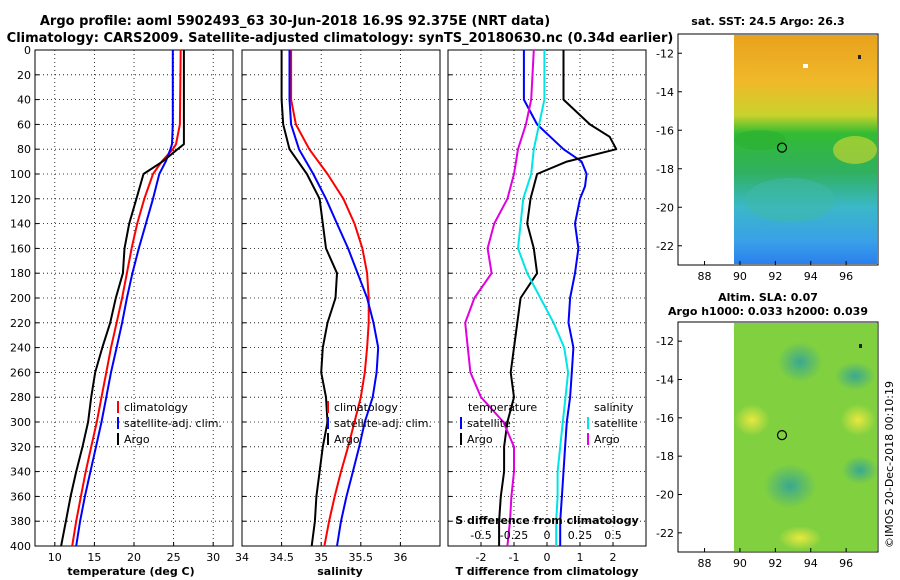 Image resolution: width=900 pixels, height=580 pixels. I want to click on y-tick-label: 240, so click(20, 348).